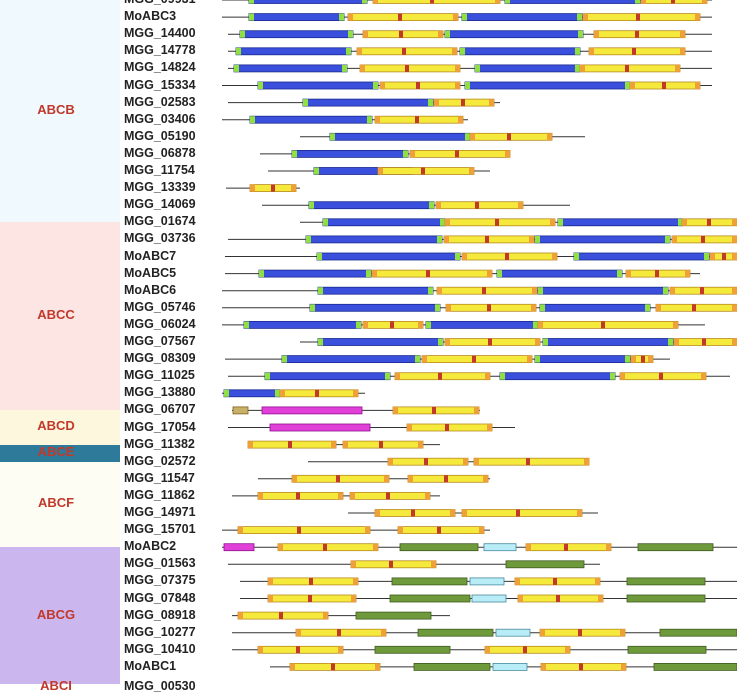  What do you see at coordinates (160, 67) in the screenshot?
I see `gene-label: MGG_14824` at bounding box center [160, 67].